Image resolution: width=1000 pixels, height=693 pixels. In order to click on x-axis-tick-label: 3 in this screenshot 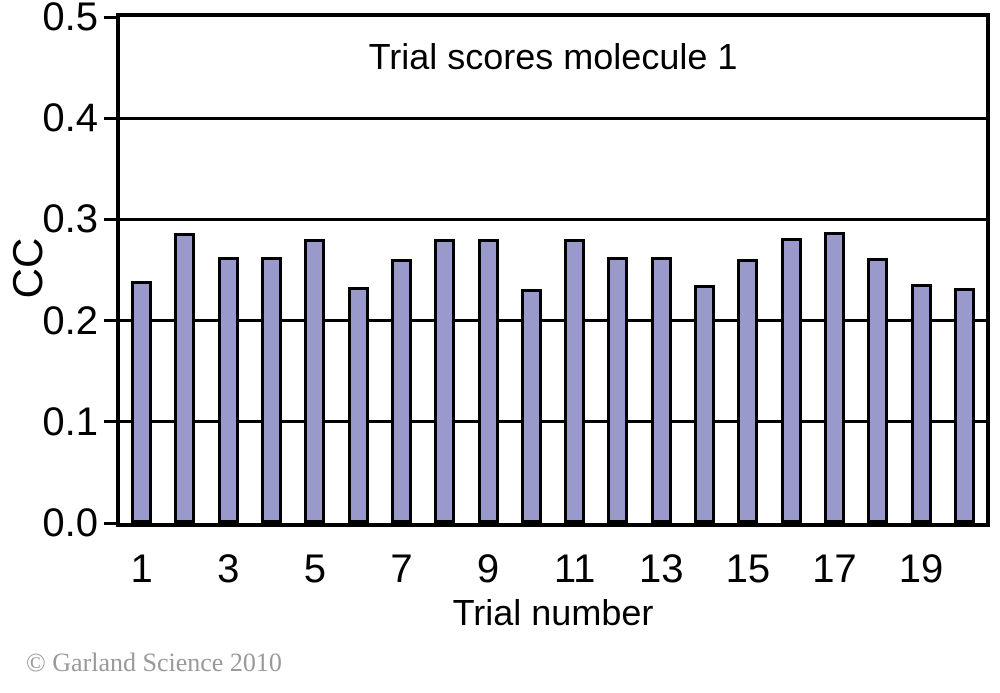, I will do `click(228, 569)`.